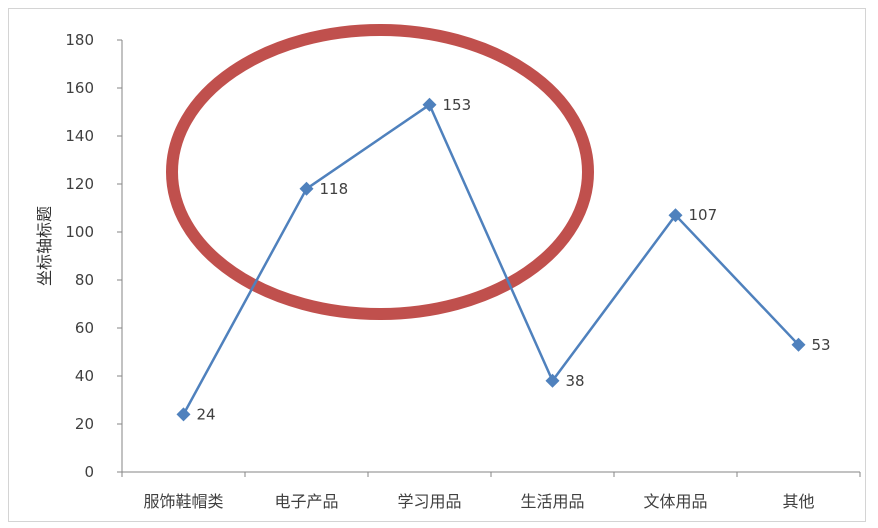 The image size is (878, 528). Describe the element at coordinates (334, 189) in the screenshot. I see `data-label: 118` at that location.